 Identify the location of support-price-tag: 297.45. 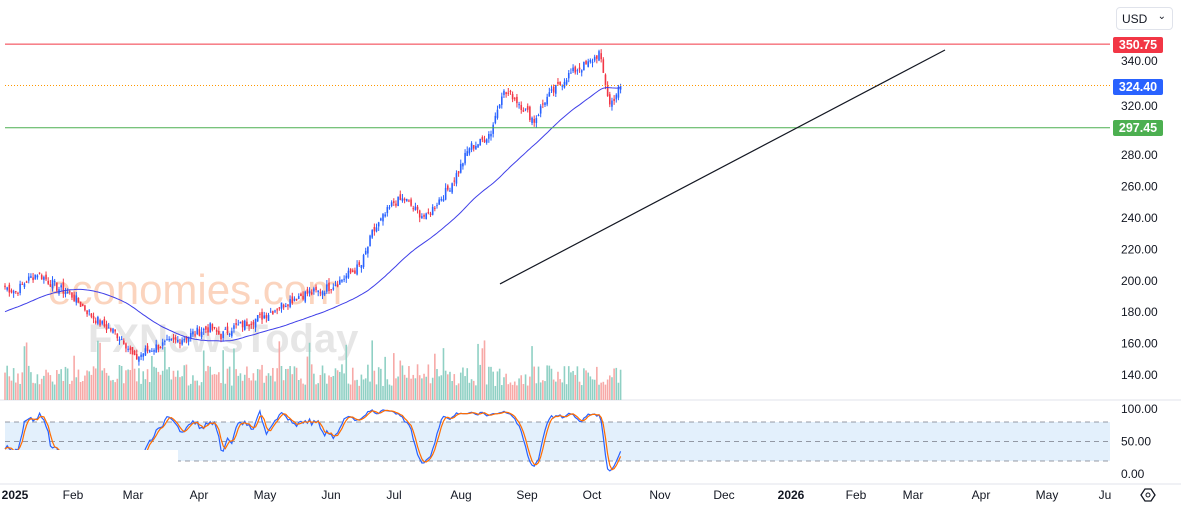
(1138, 128).